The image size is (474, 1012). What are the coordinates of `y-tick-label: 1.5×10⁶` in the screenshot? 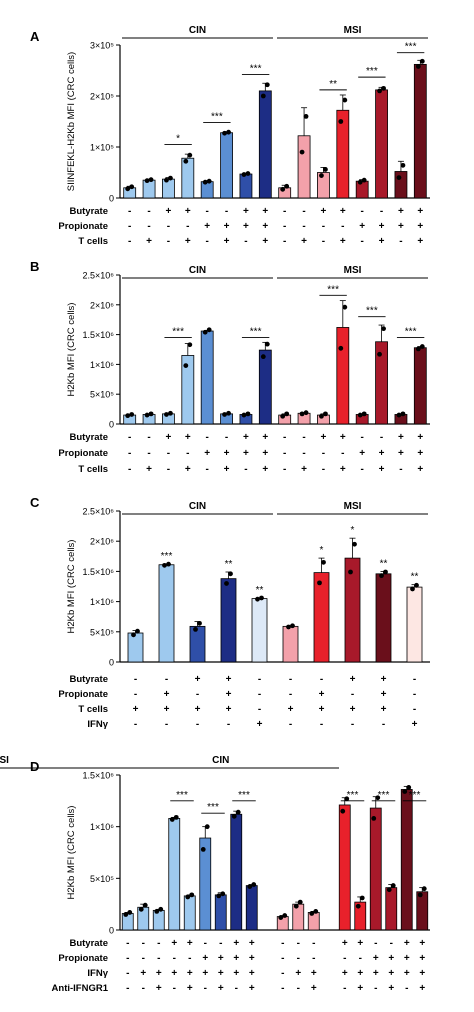 It's located at (99, 776).